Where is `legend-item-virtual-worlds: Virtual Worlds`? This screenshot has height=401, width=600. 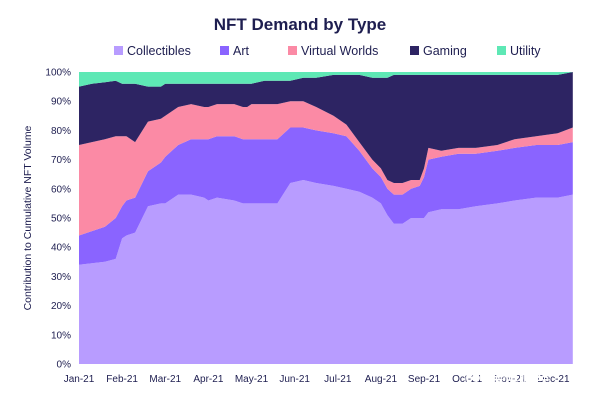 legend-item-virtual-worlds: Virtual Worlds is located at coordinates (333, 51).